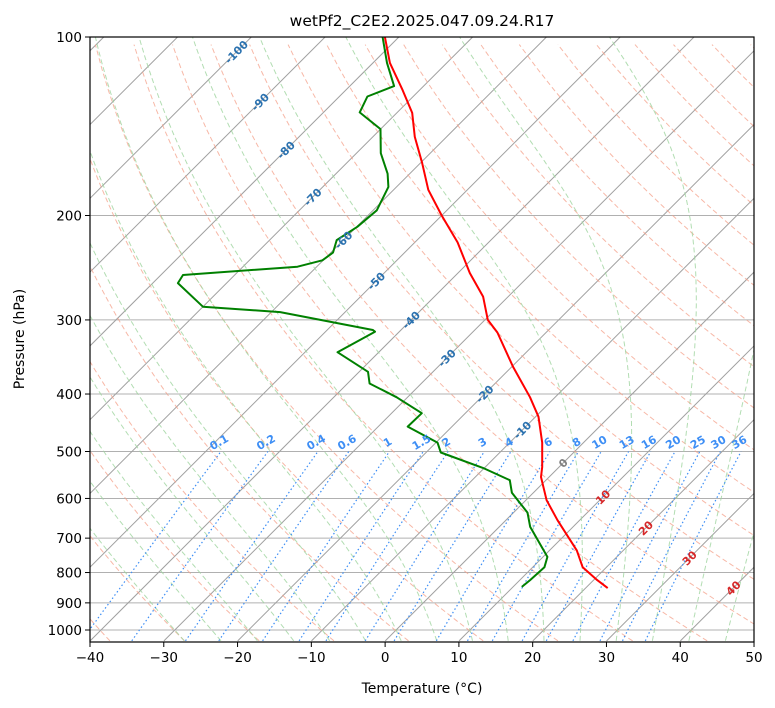  Describe the element at coordinates (563, 463) in the screenshot. I see `isotherm-label: 0` at that location.